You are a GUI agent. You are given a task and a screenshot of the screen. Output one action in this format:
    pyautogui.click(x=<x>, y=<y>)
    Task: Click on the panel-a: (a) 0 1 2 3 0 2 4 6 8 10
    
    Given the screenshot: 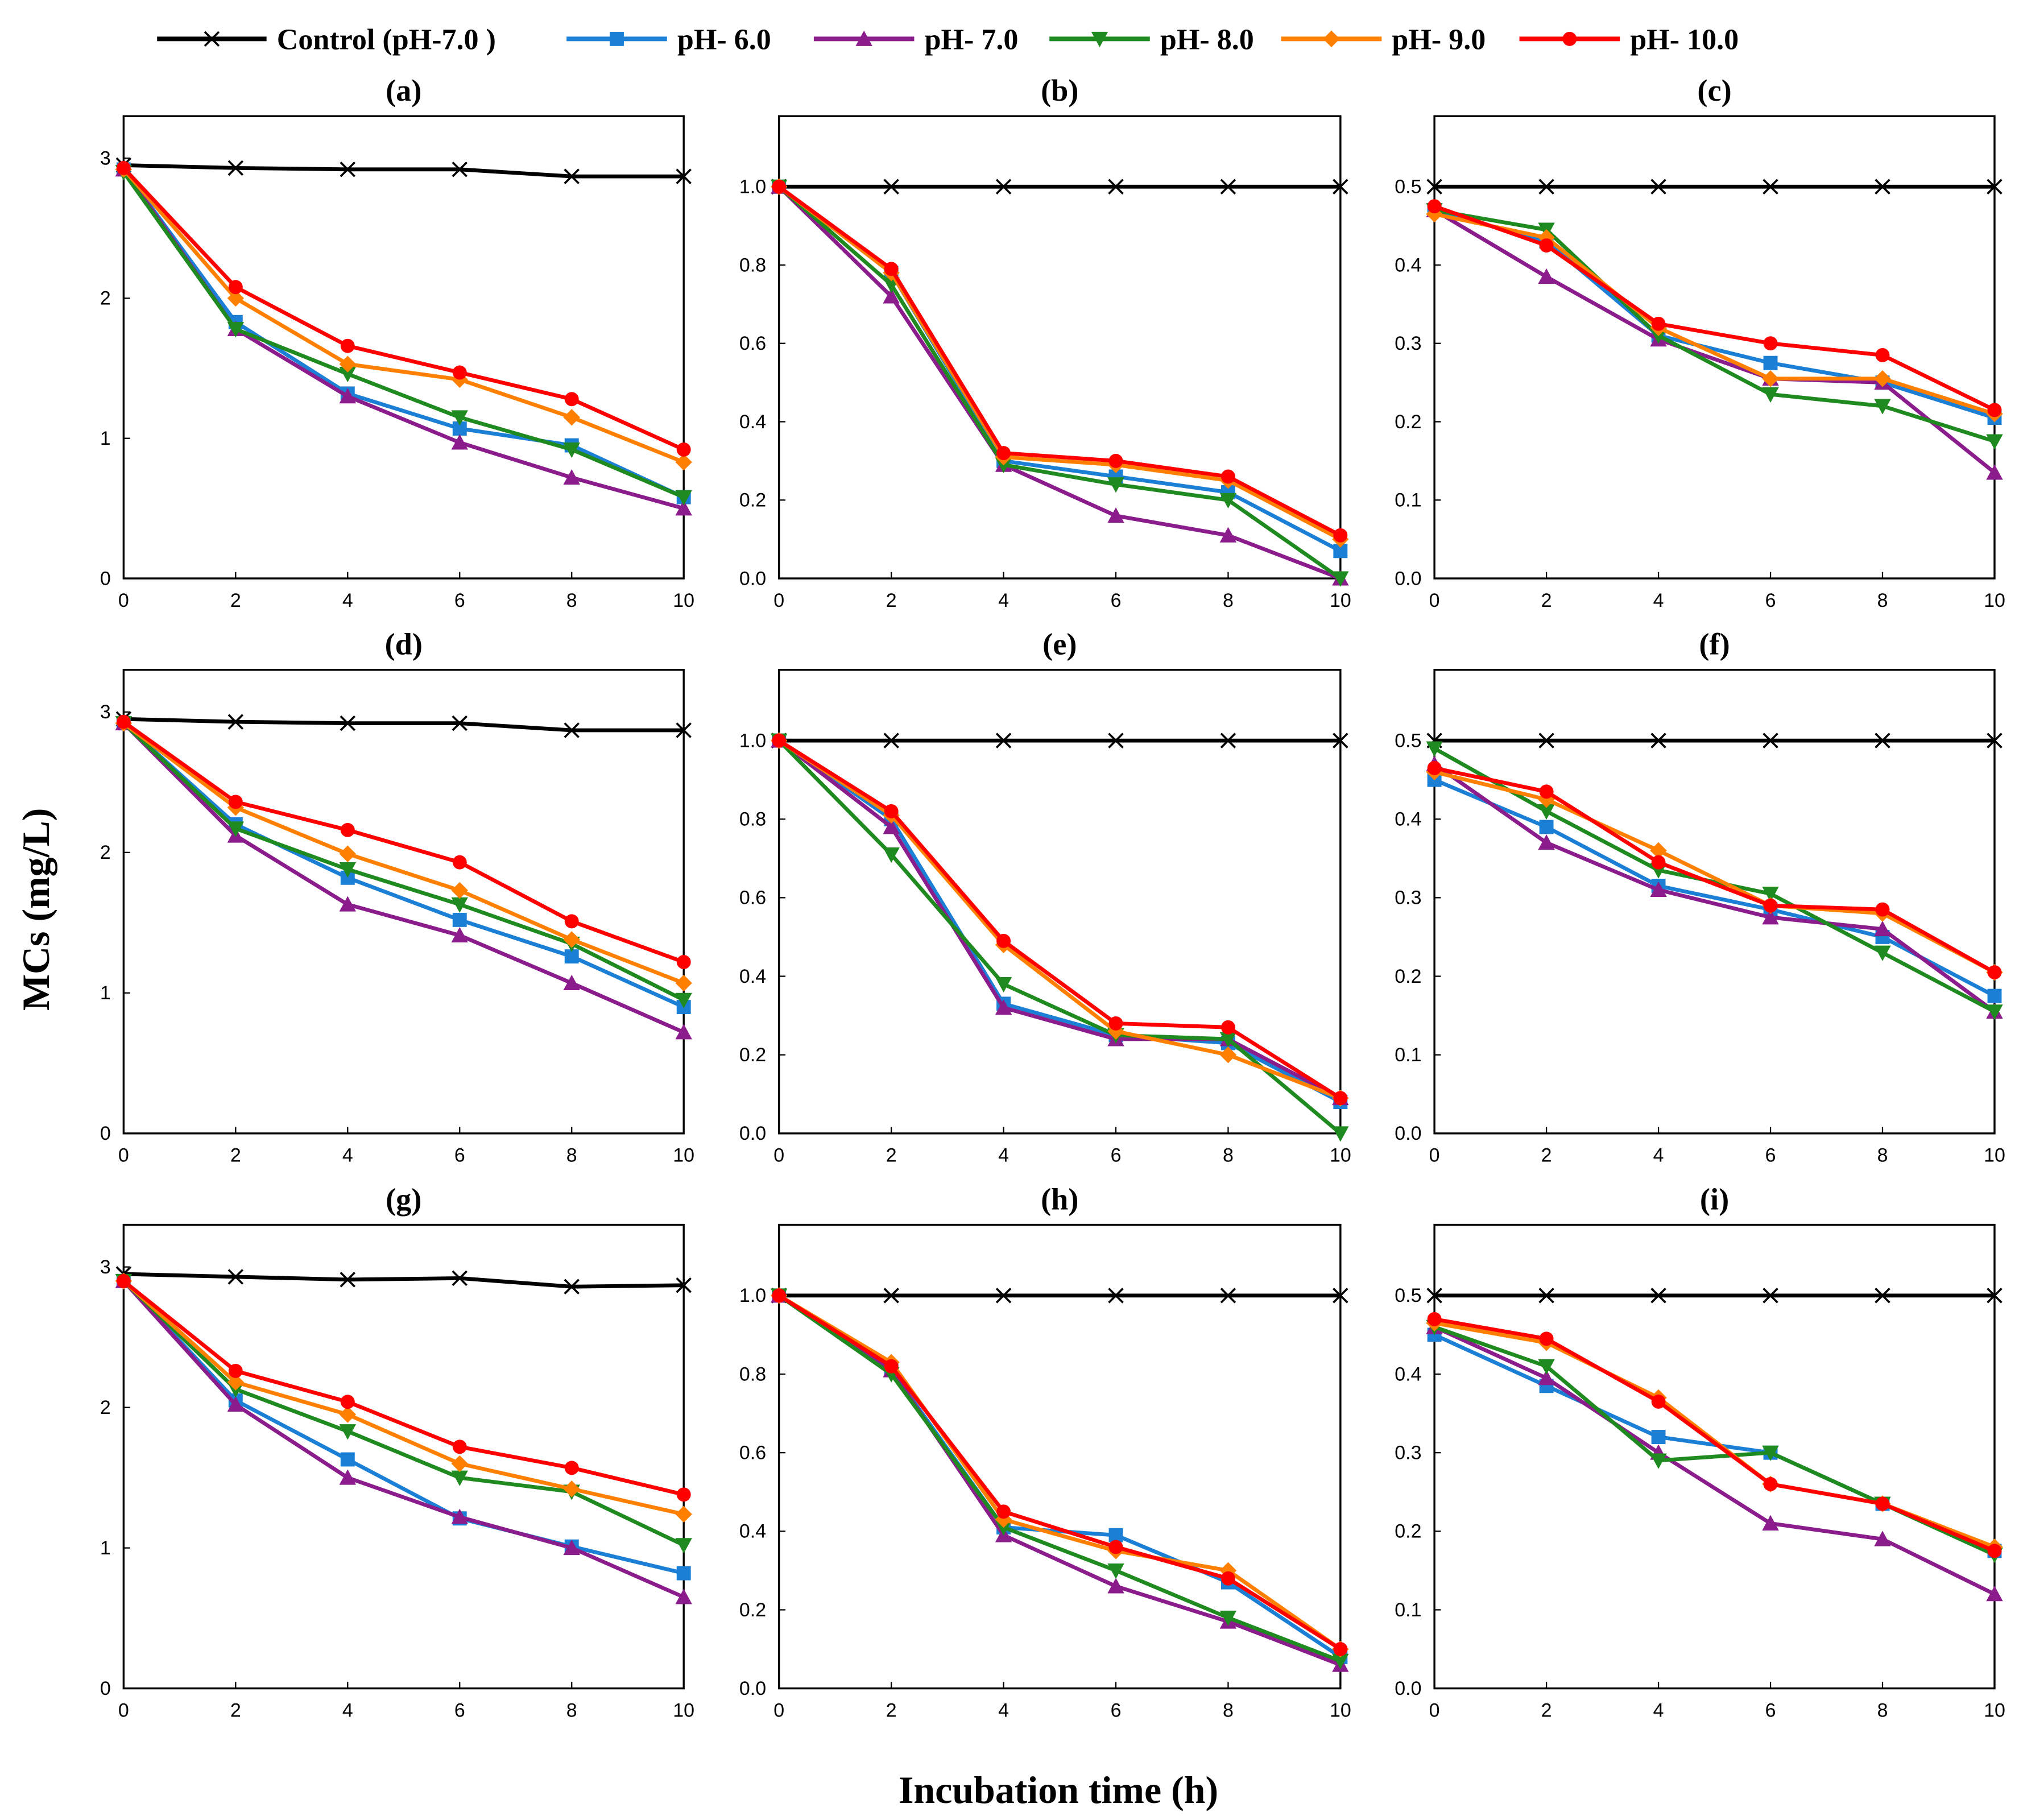 What is the action you would take?
    pyautogui.click(x=397, y=342)
    